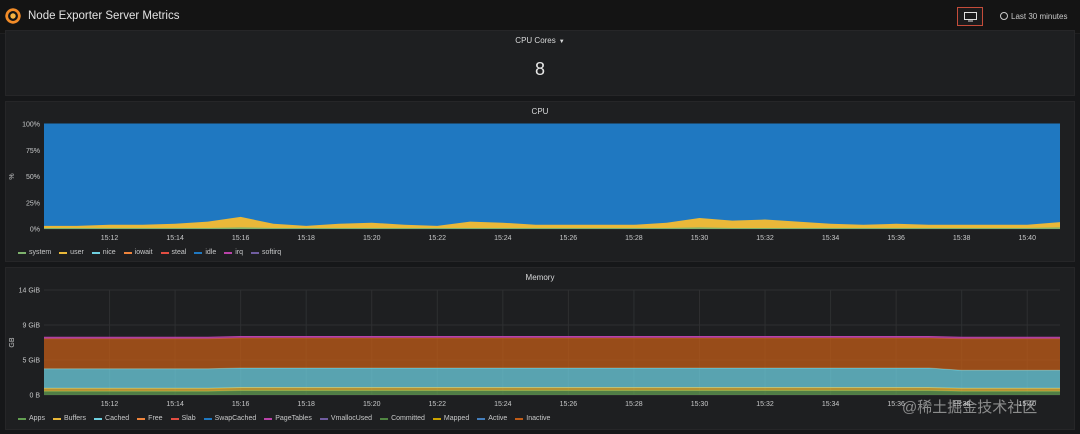 The image size is (1080, 434). I want to click on memory-series-group, so click(552, 365).